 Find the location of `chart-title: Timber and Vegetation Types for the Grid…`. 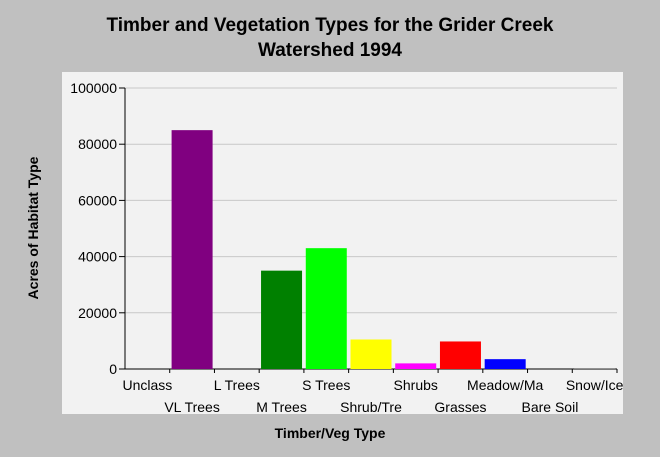

chart-title: Timber and Vegetation Types for the Grid… is located at coordinates (330, 25).